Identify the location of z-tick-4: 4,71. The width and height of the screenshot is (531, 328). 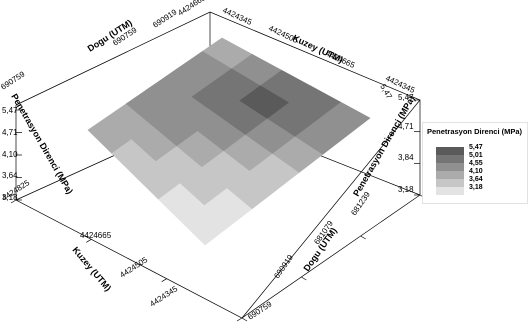
(10, 132).